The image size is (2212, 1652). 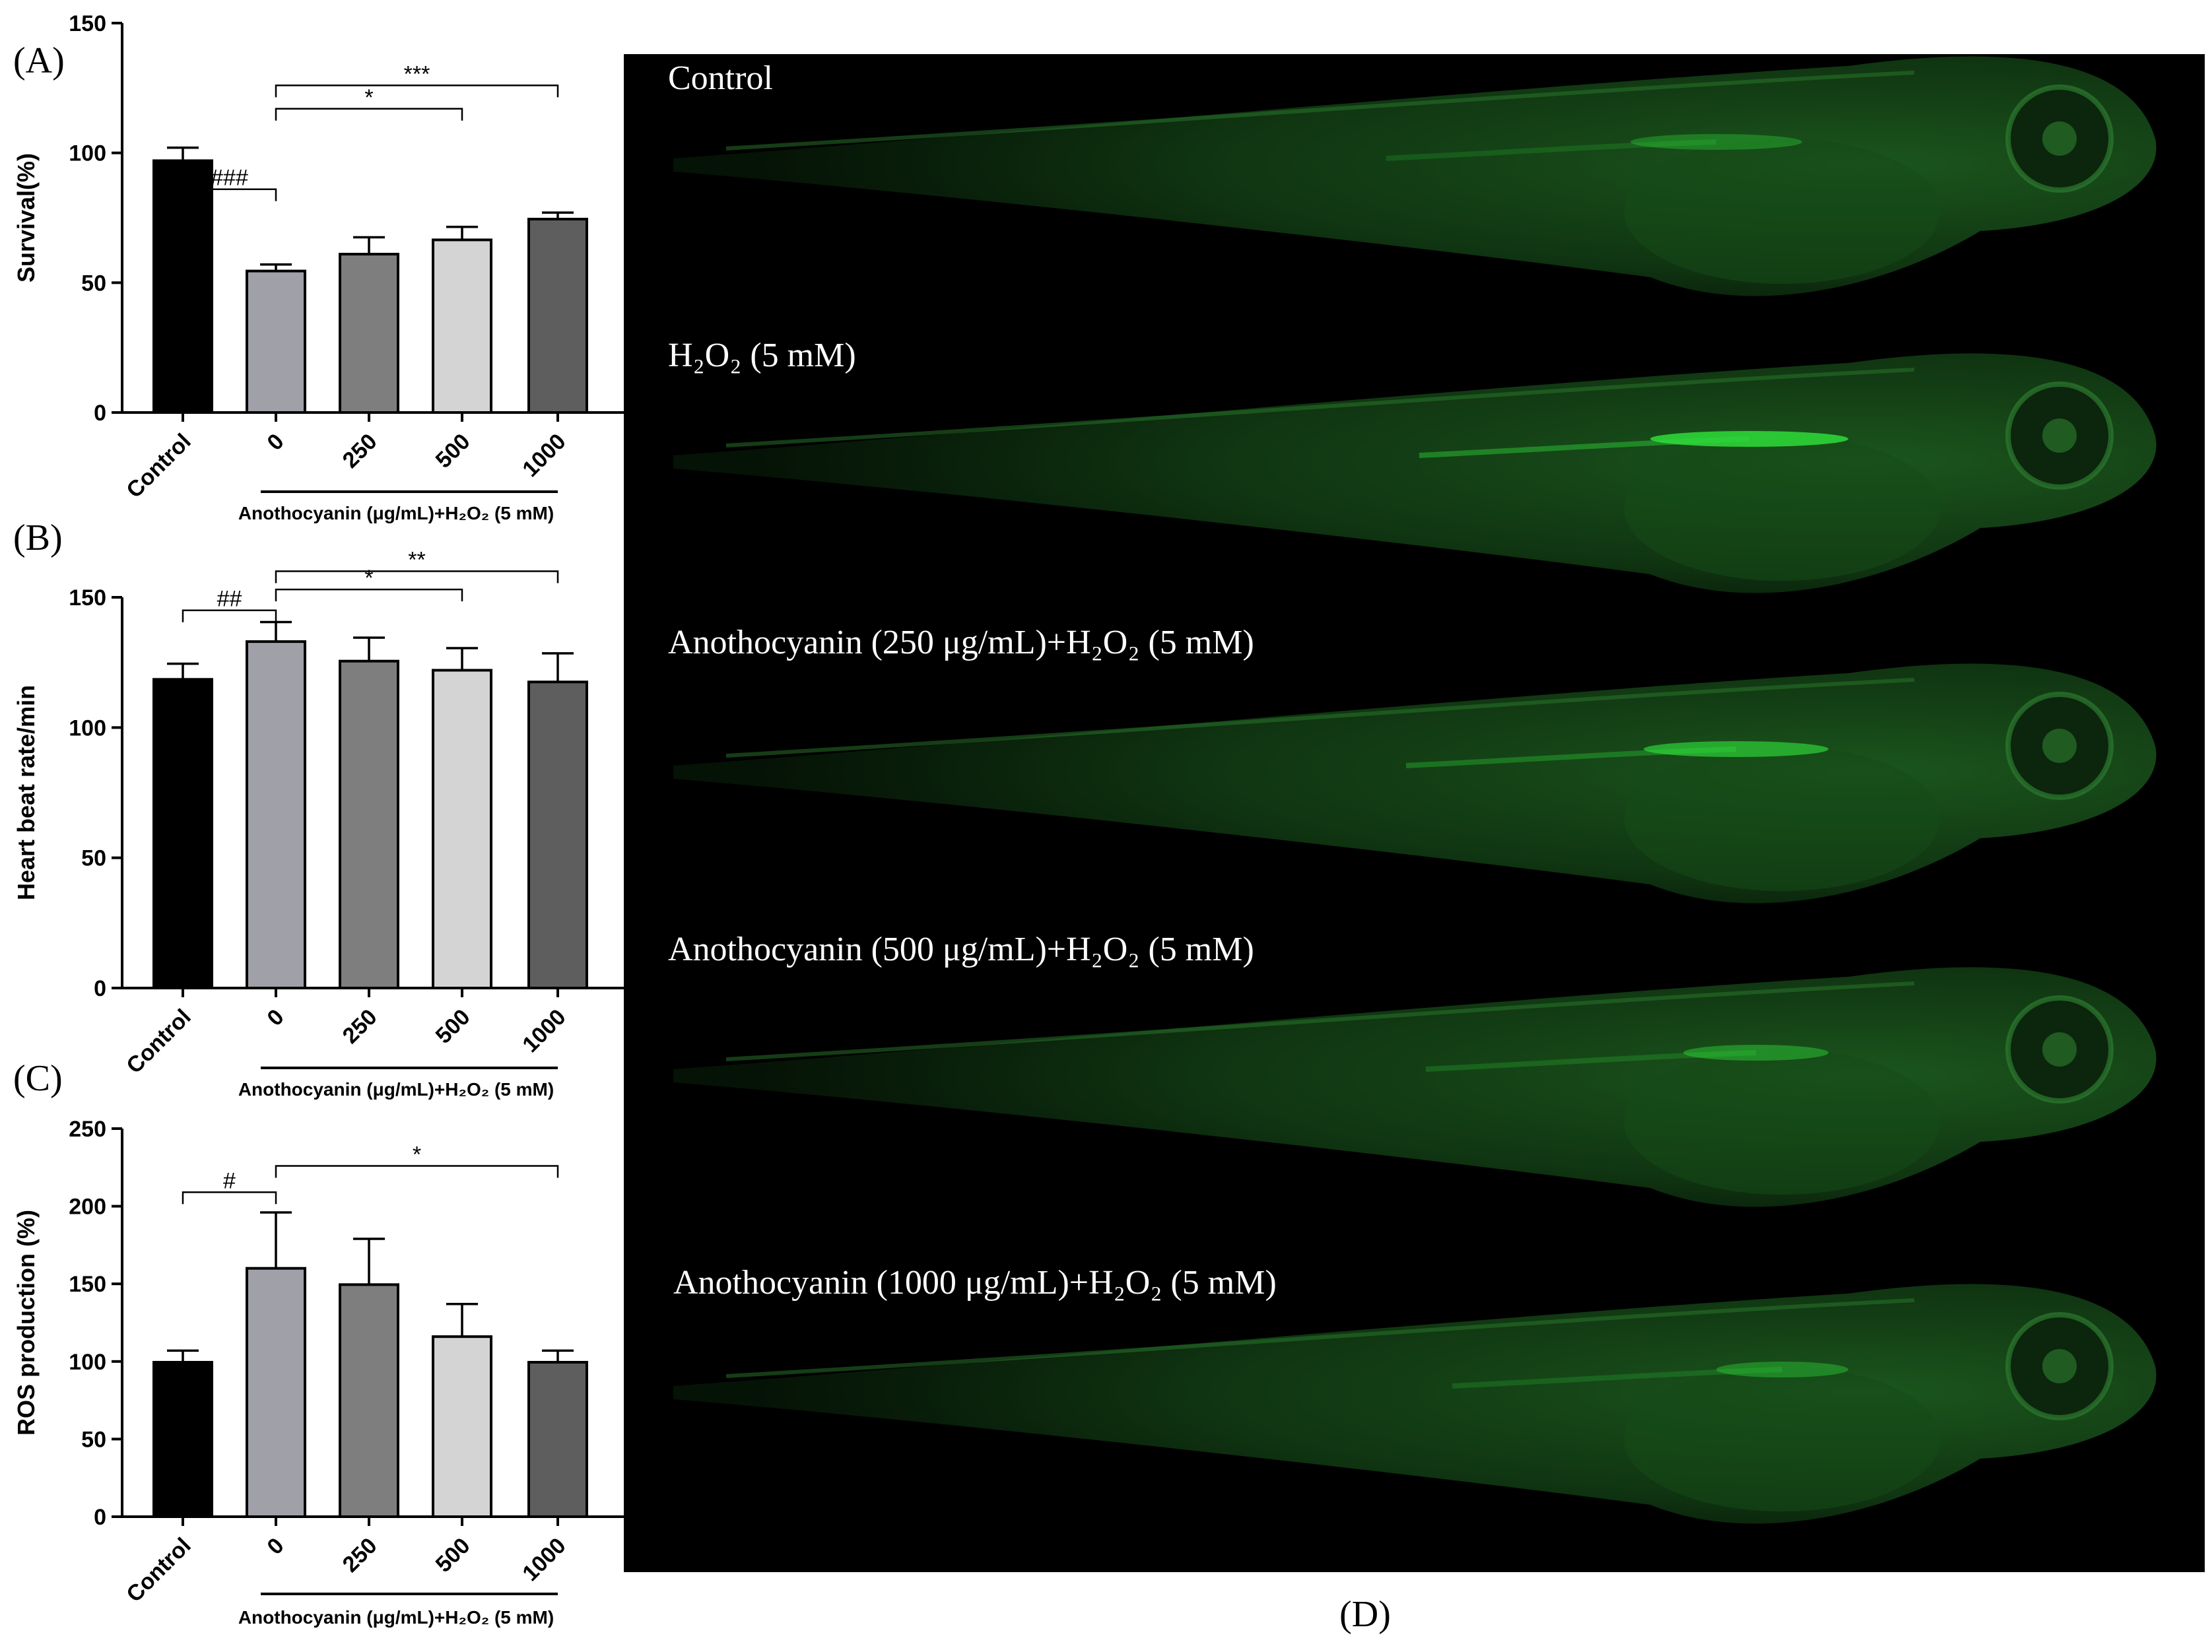 I want to click on micrograph-label: Control, so click(x=720, y=78).